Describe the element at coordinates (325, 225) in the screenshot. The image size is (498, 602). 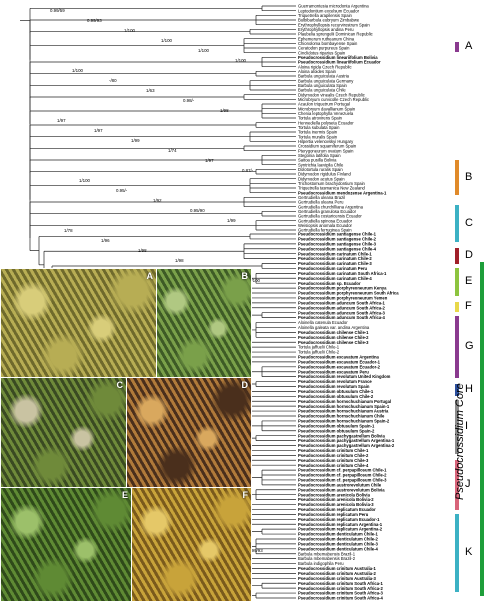
I see `tip-label: Weisiopsis anomala Ecuador` at that location.